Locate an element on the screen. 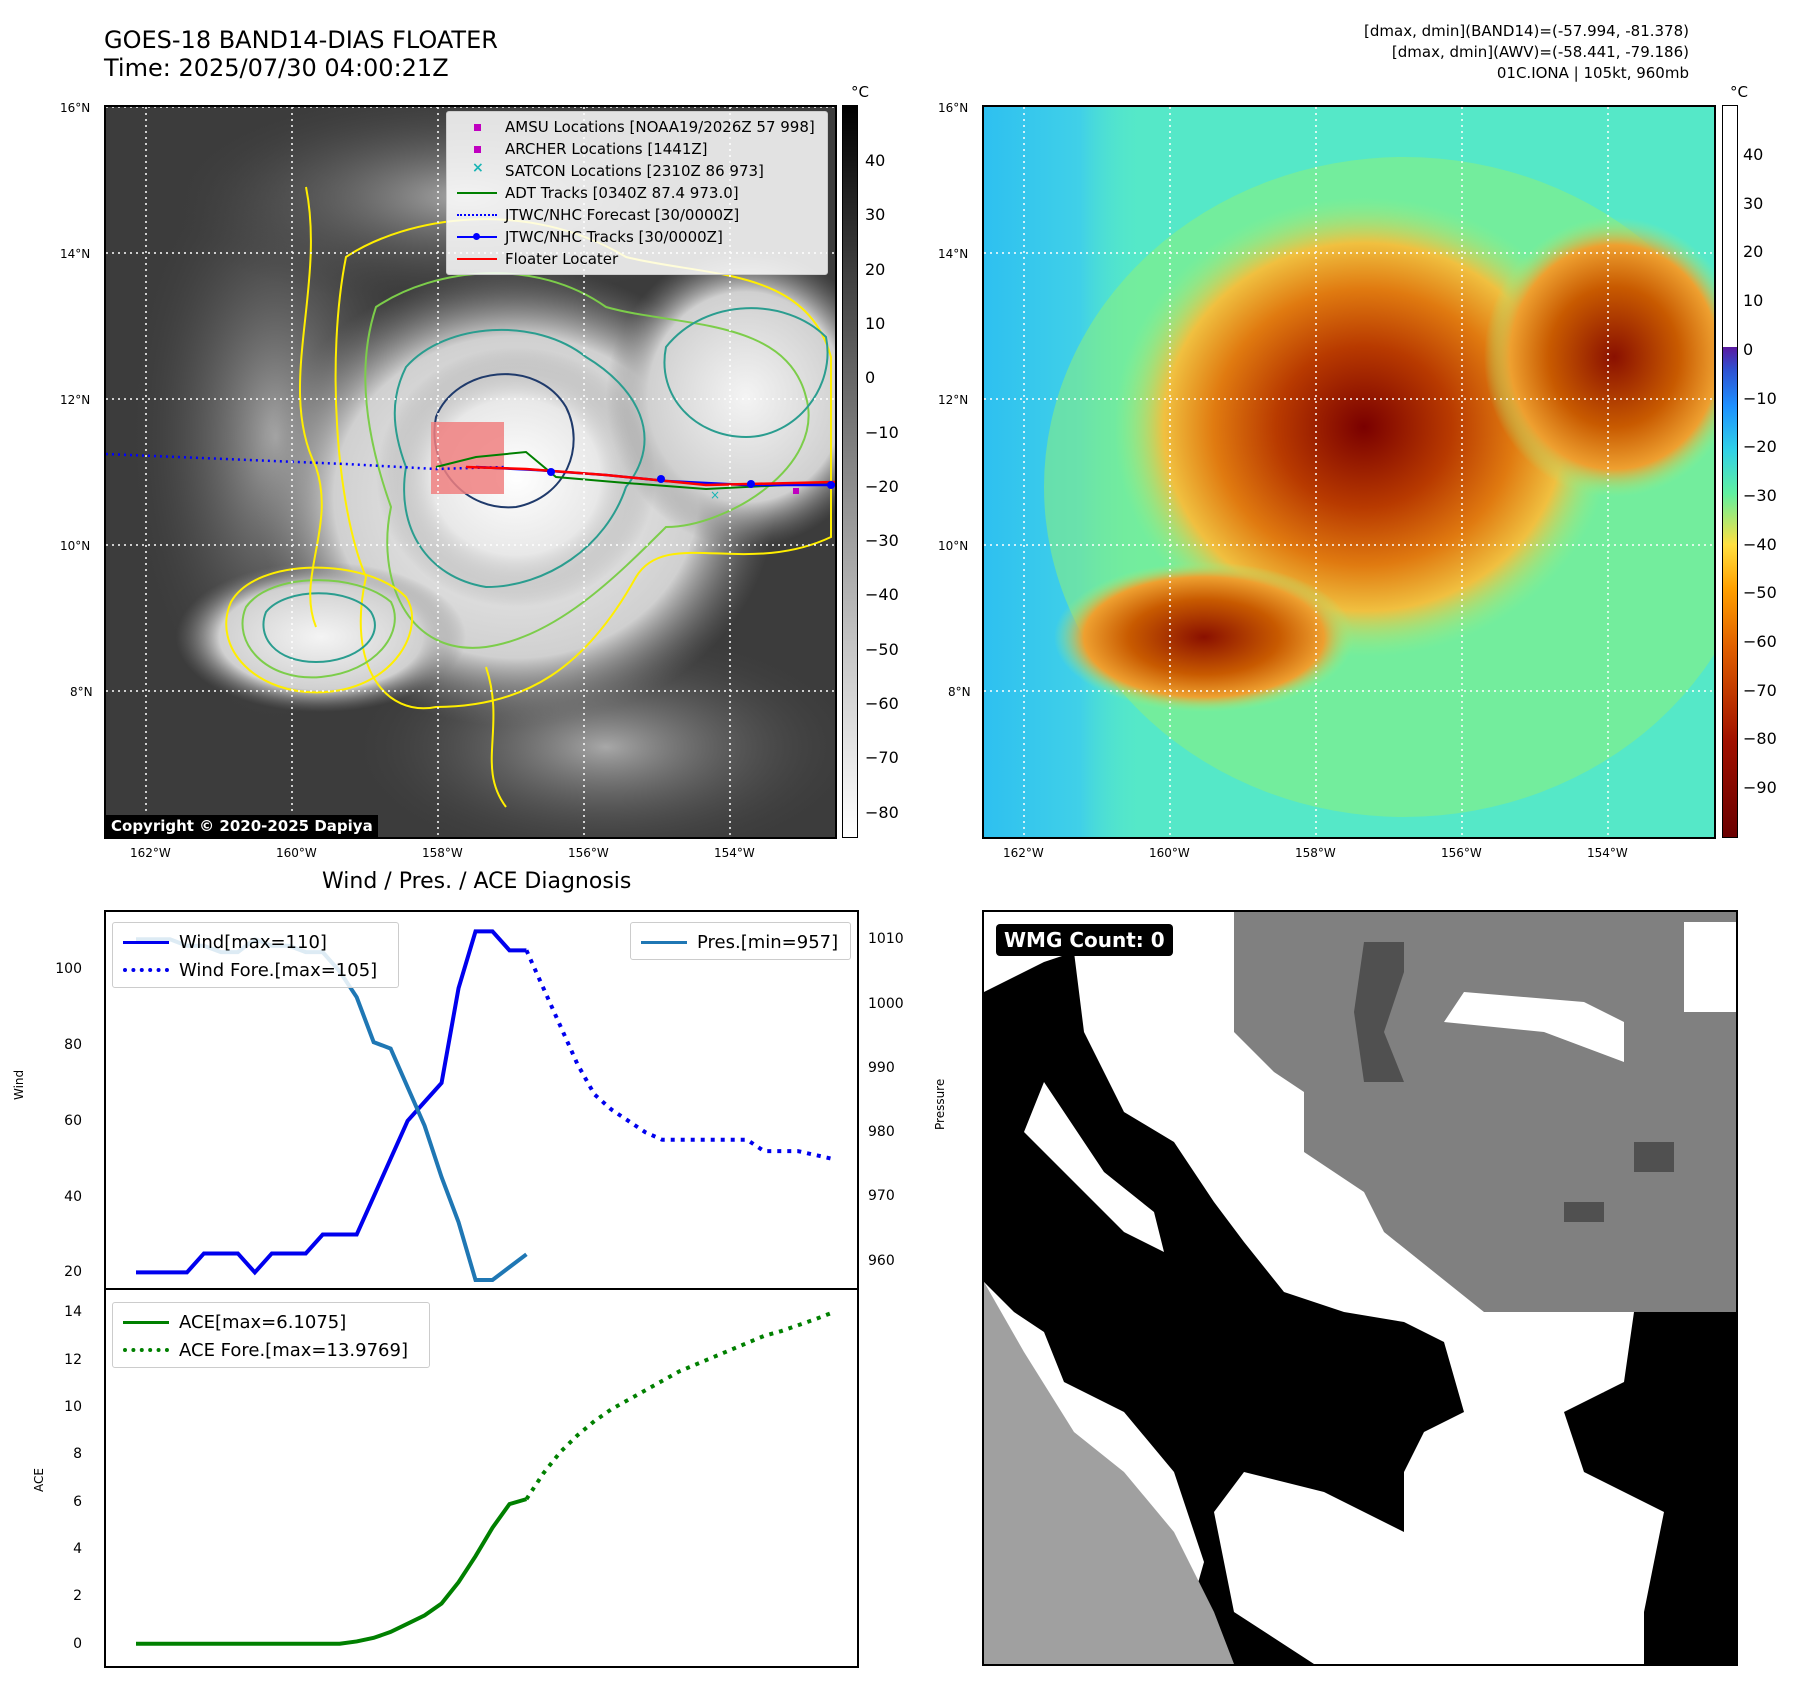 The width and height of the screenshot is (1797, 1694). ir-cloud-southwest is located at coordinates (321, 637).